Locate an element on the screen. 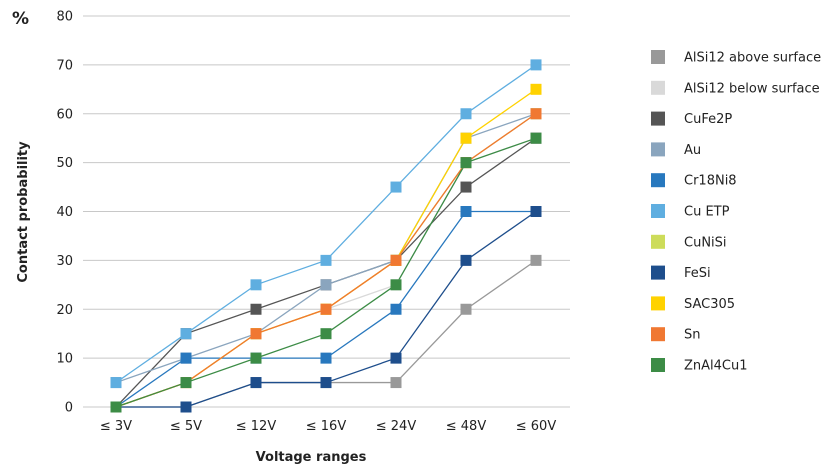  y-axis-title: Contact probability is located at coordinates (23, 212).